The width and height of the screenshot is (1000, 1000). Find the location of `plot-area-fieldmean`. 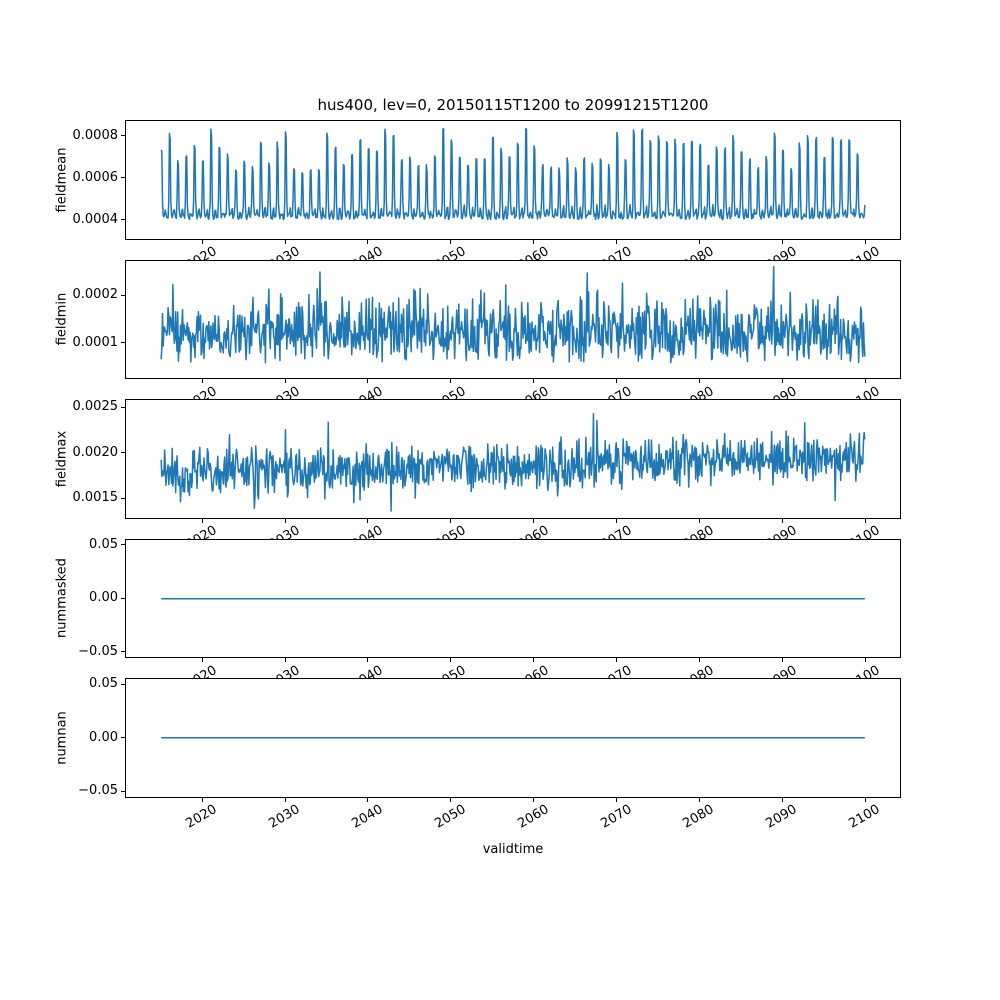

plot-area-fieldmean is located at coordinates (513, 180).